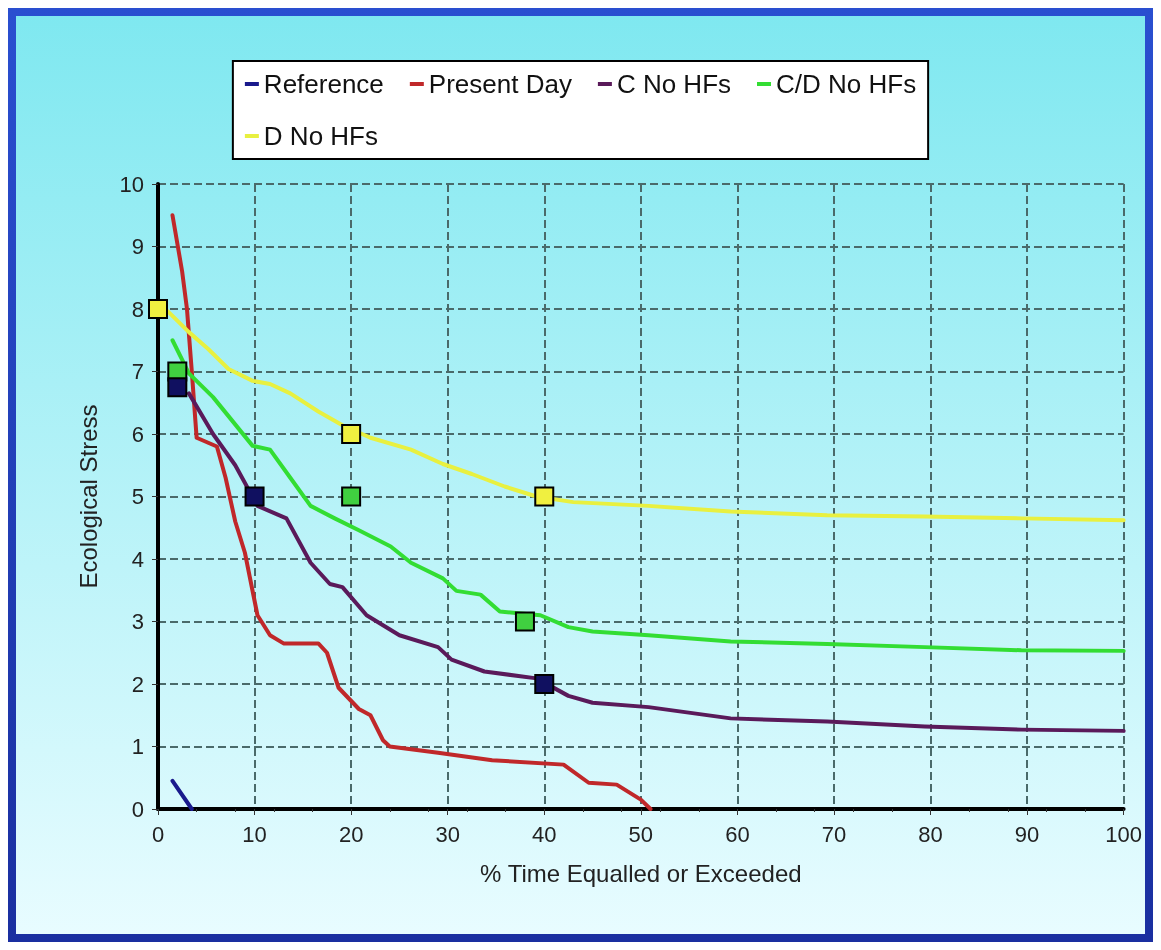 The width and height of the screenshot is (1161, 950). What do you see at coordinates (641, 834) in the screenshot?
I see `x-tick-label: 50` at bounding box center [641, 834].